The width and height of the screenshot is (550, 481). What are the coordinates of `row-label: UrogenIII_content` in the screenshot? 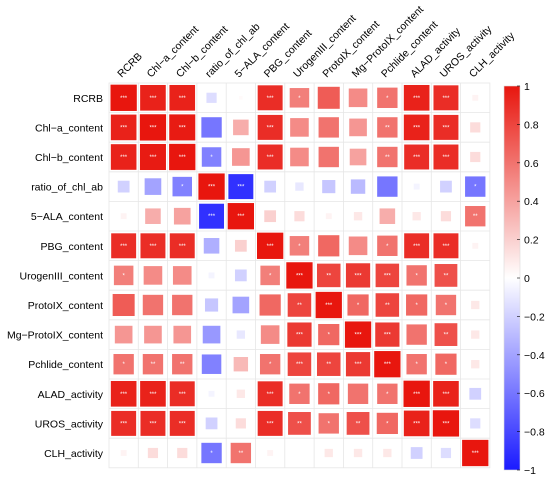 It's located at (62, 276).